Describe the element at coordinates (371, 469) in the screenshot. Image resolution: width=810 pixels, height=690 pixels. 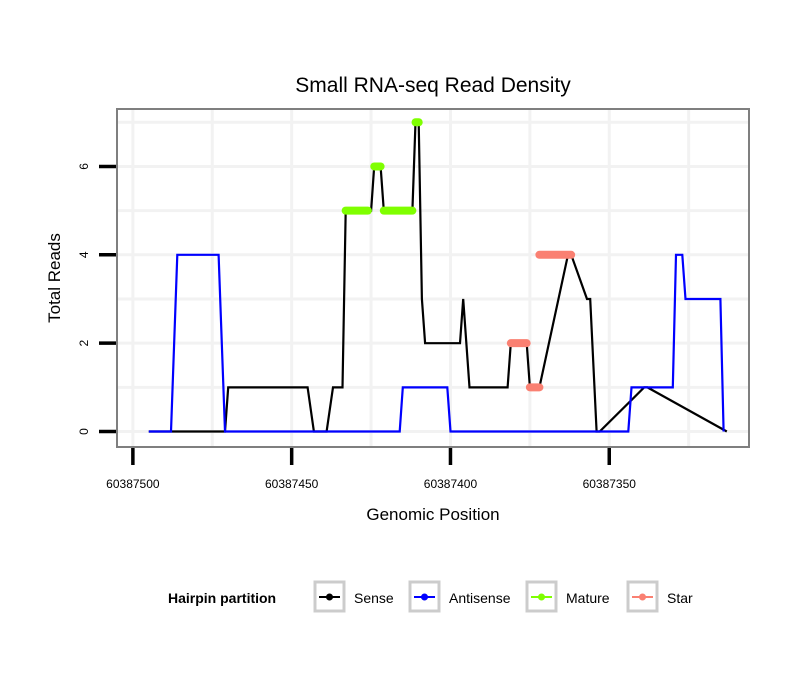
I see `x-axis: 60387500 60387450 60387400 60387350` at that location.